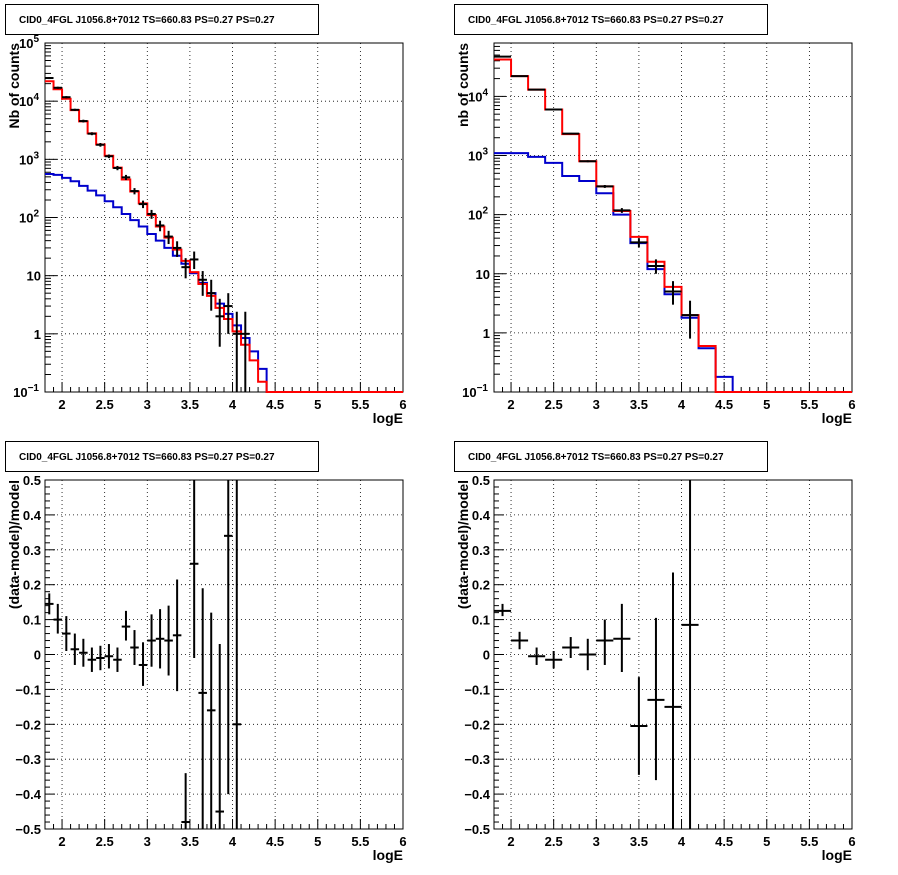  I want to click on y-tick-label: −0.5, so click(28, 829).